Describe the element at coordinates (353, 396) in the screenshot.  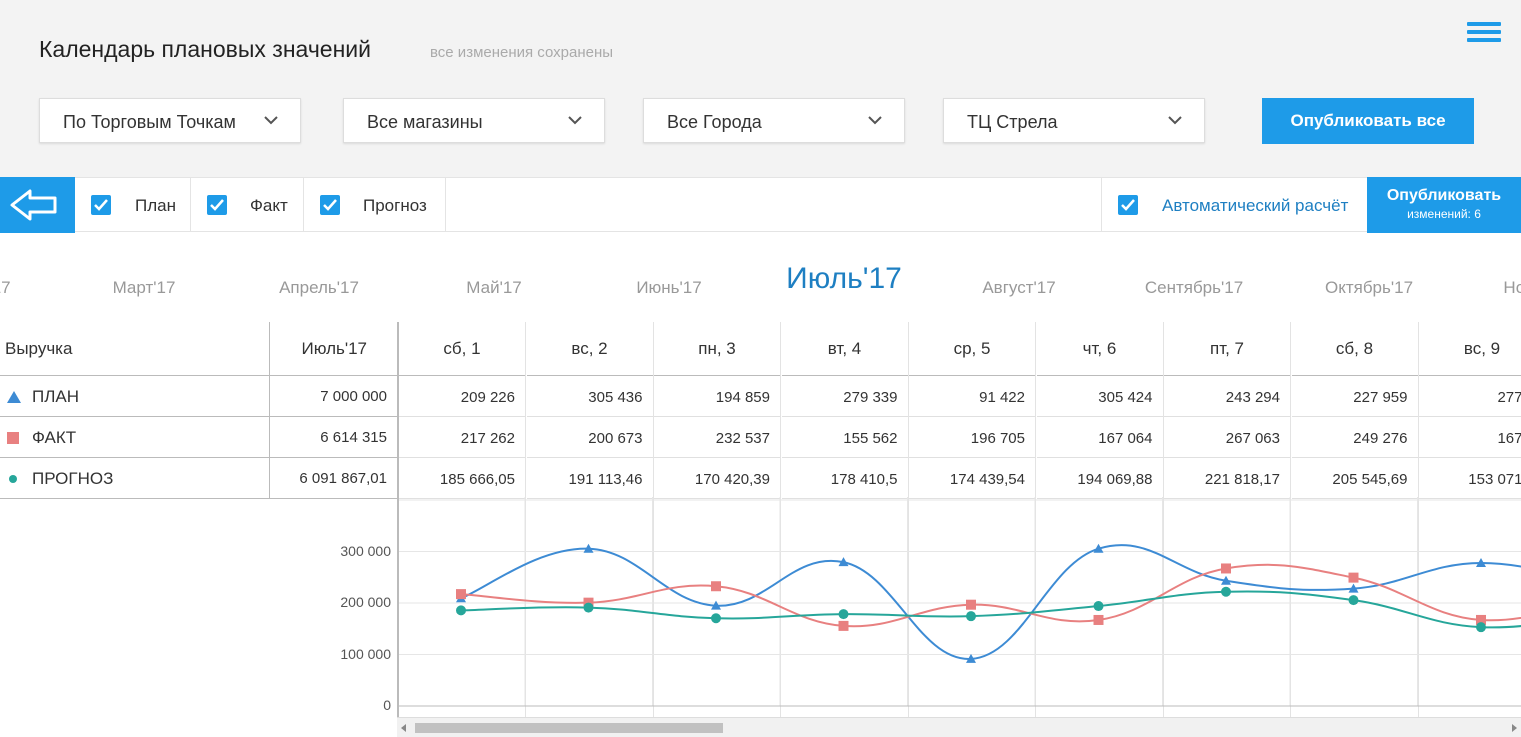
I see `row-total: 7 000 000` at that location.